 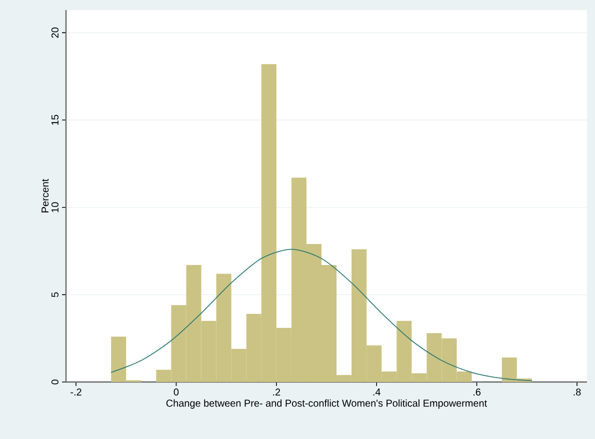 I want to click on x-tick-label: .6, so click(x=477, y=392).